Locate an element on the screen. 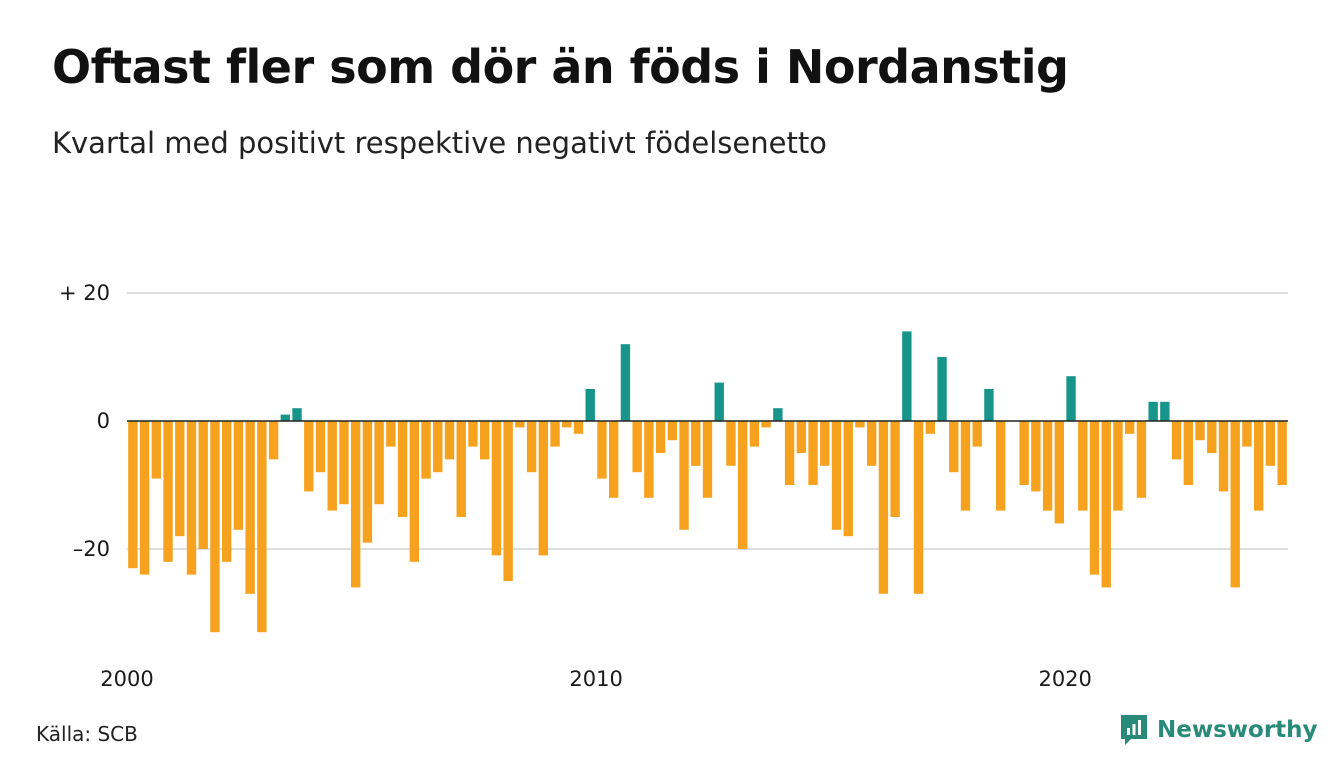  y-tick-label: –20 is located at coordinates (91, 549).